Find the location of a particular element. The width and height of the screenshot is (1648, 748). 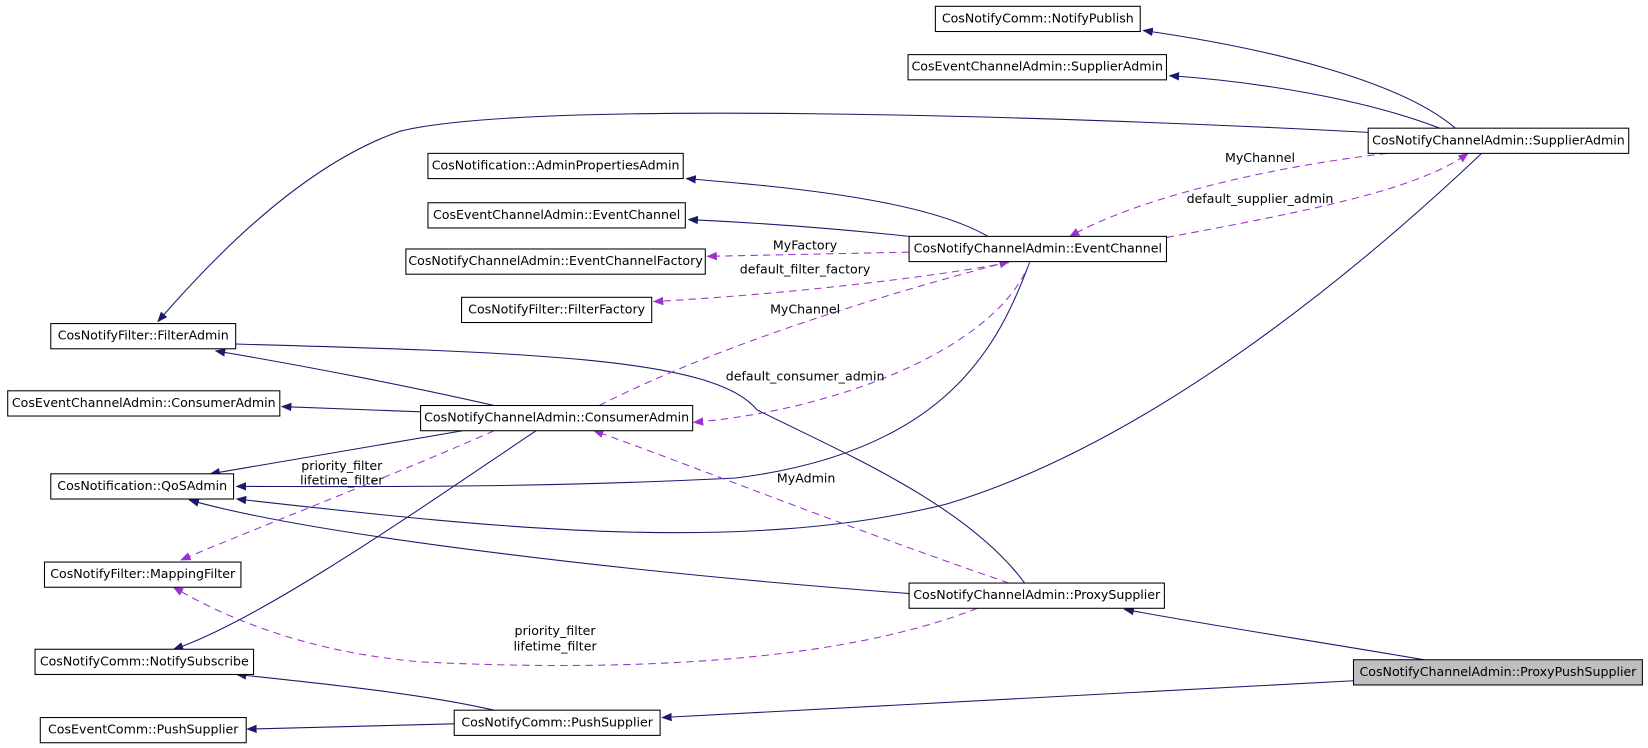

node-label: CosNotification::AdminPropertiesAdmin is located at coordinates (556, 164).